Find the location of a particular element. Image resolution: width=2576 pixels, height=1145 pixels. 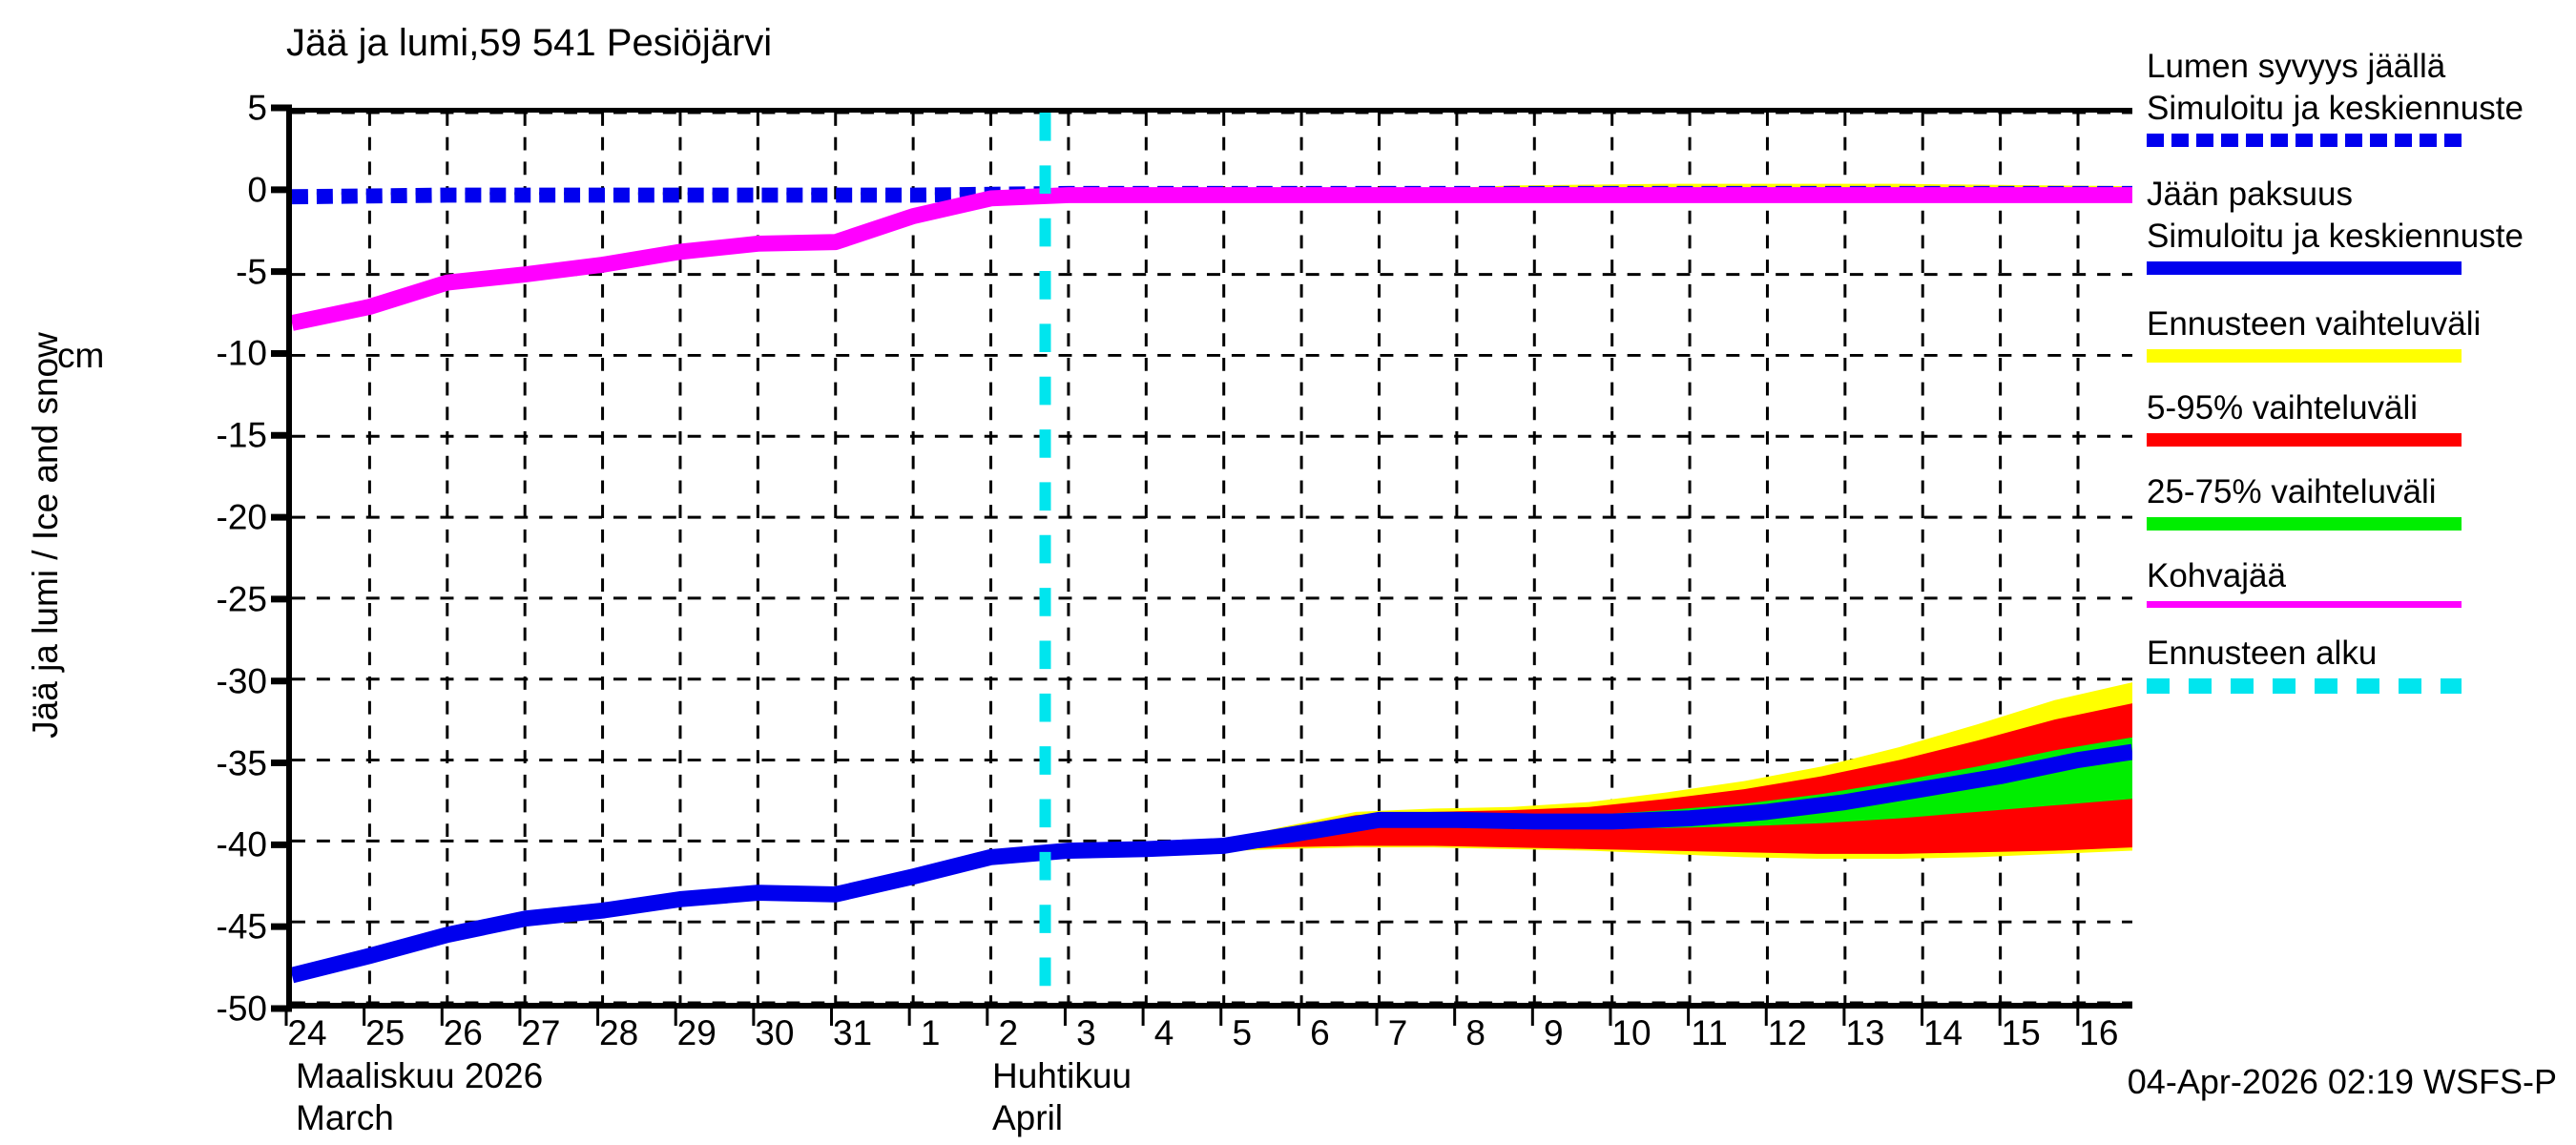

x-tick-label: 7 is located at coordinates (1397, 1032).